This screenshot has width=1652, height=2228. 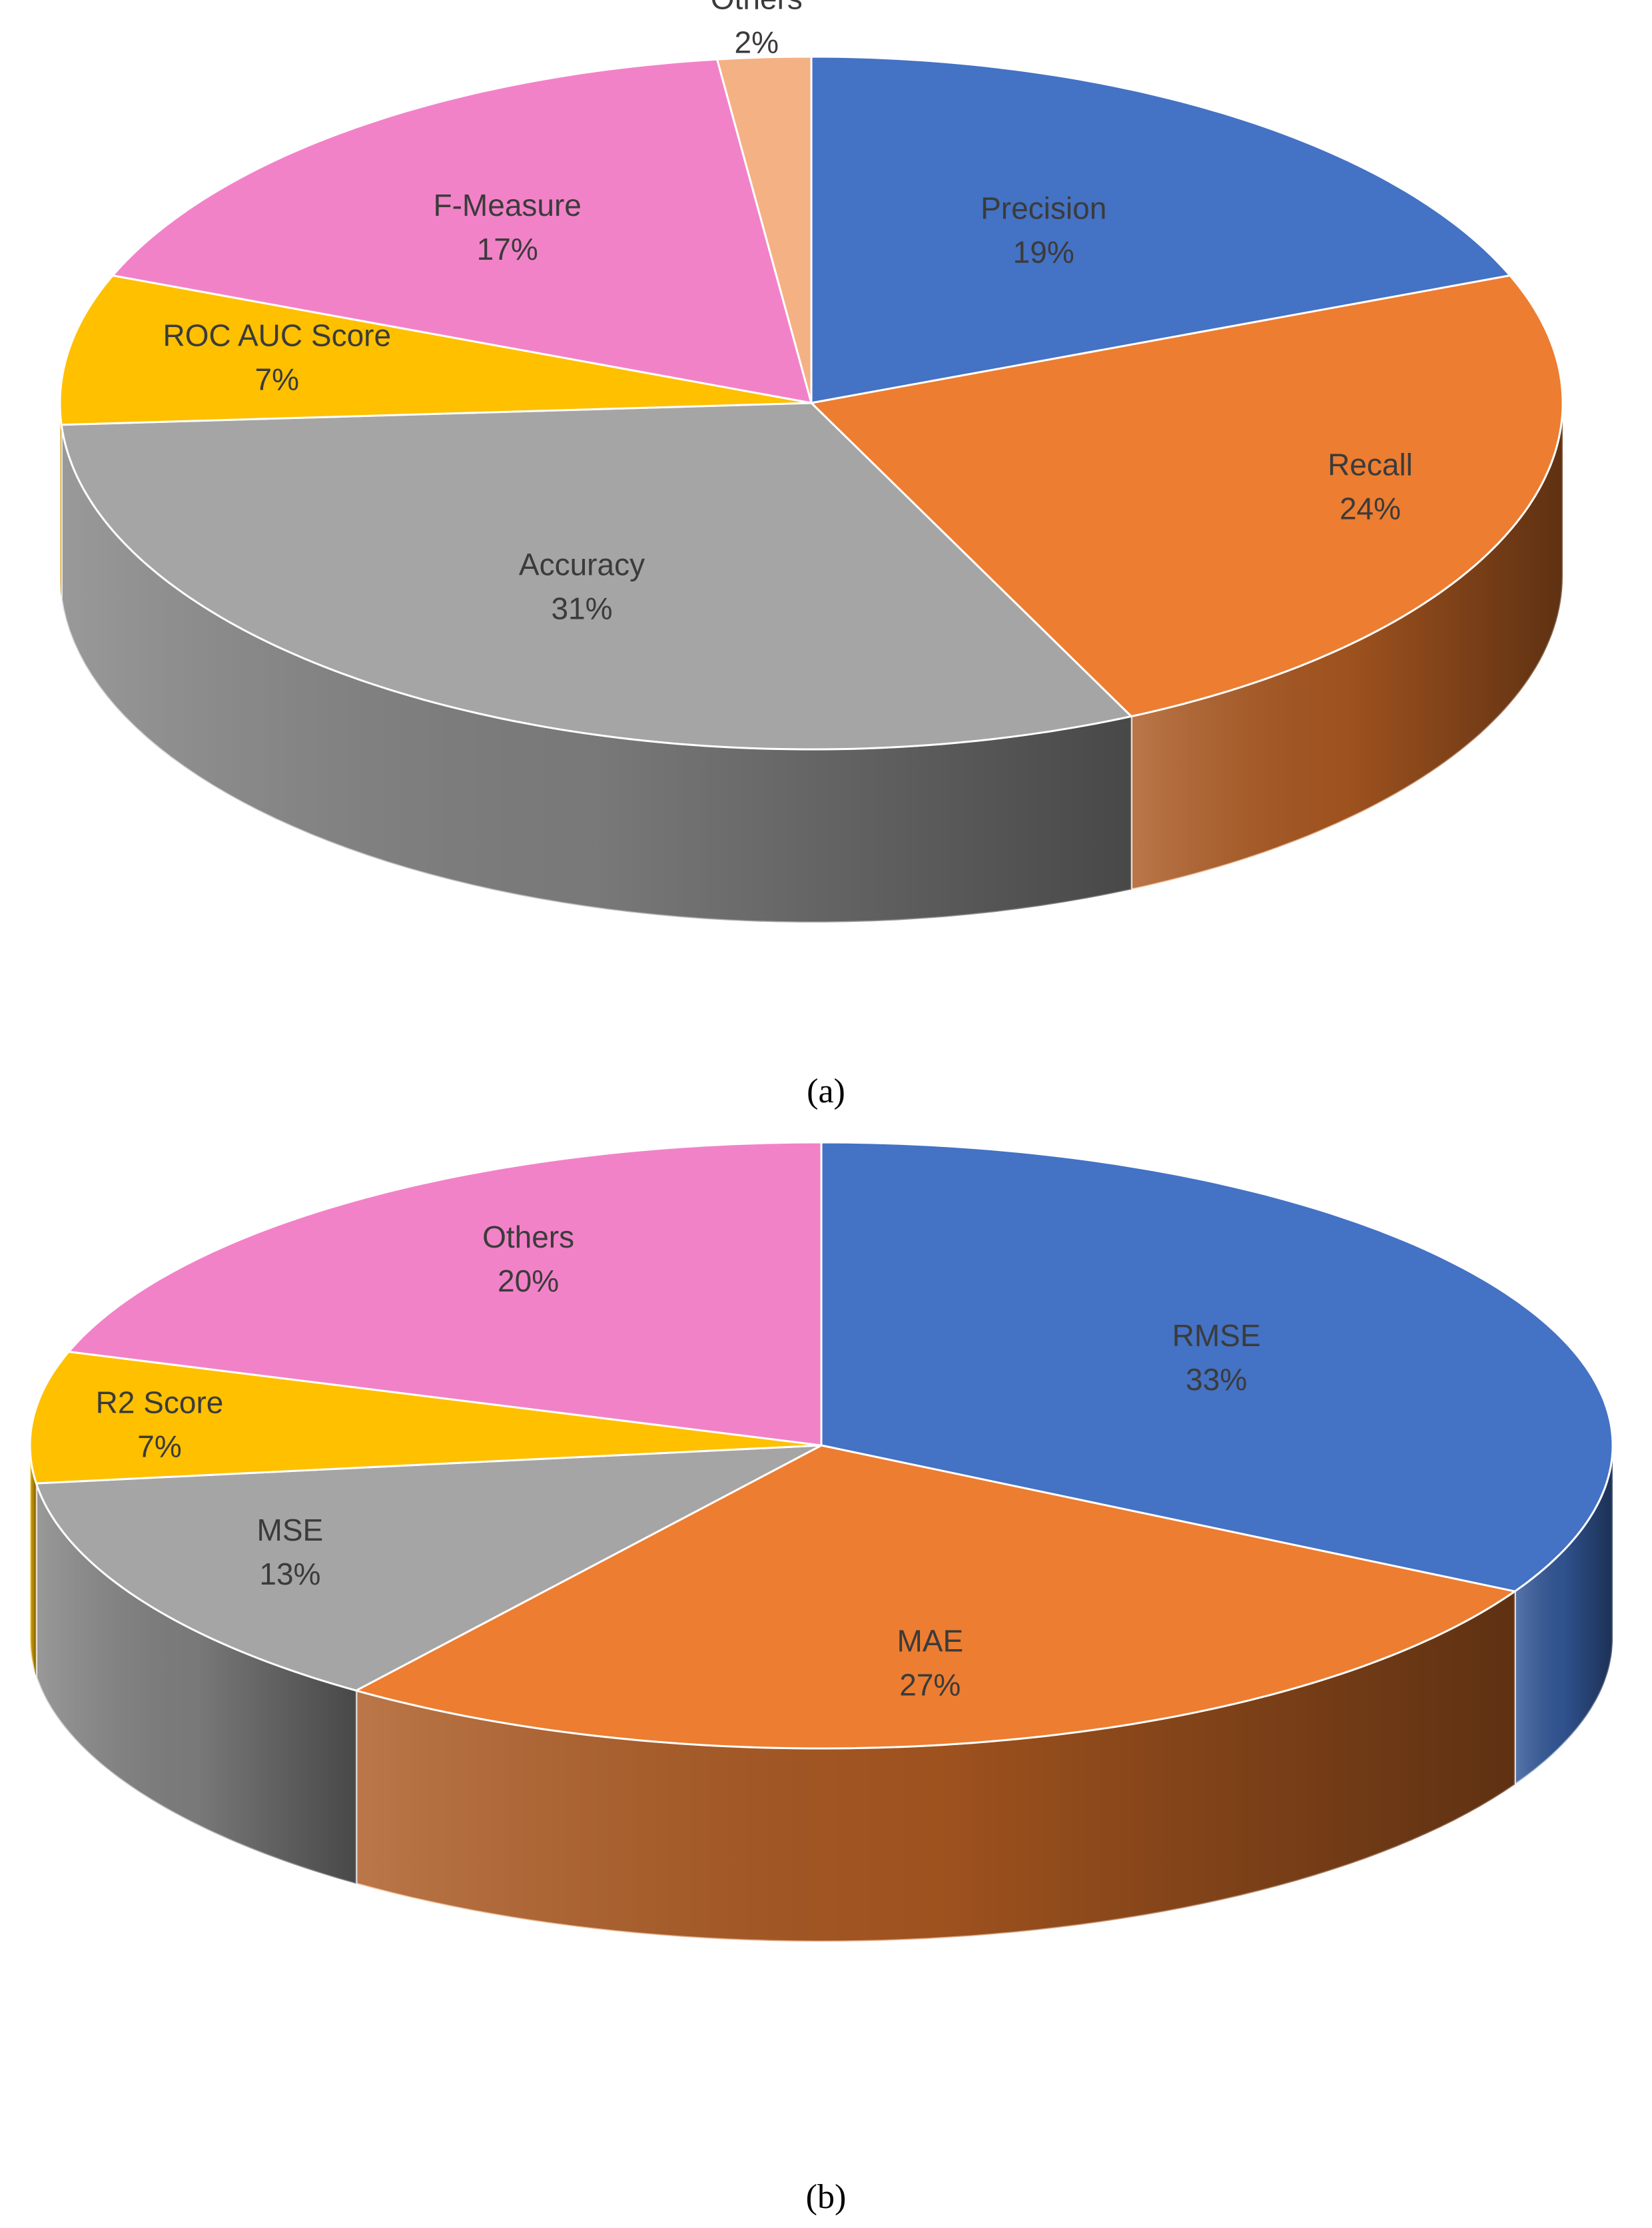 What do you see at coordinates (289, 1574) in the screenshot?
I see `slice-value-mse: 13%` at bounding box center [289, 1574].